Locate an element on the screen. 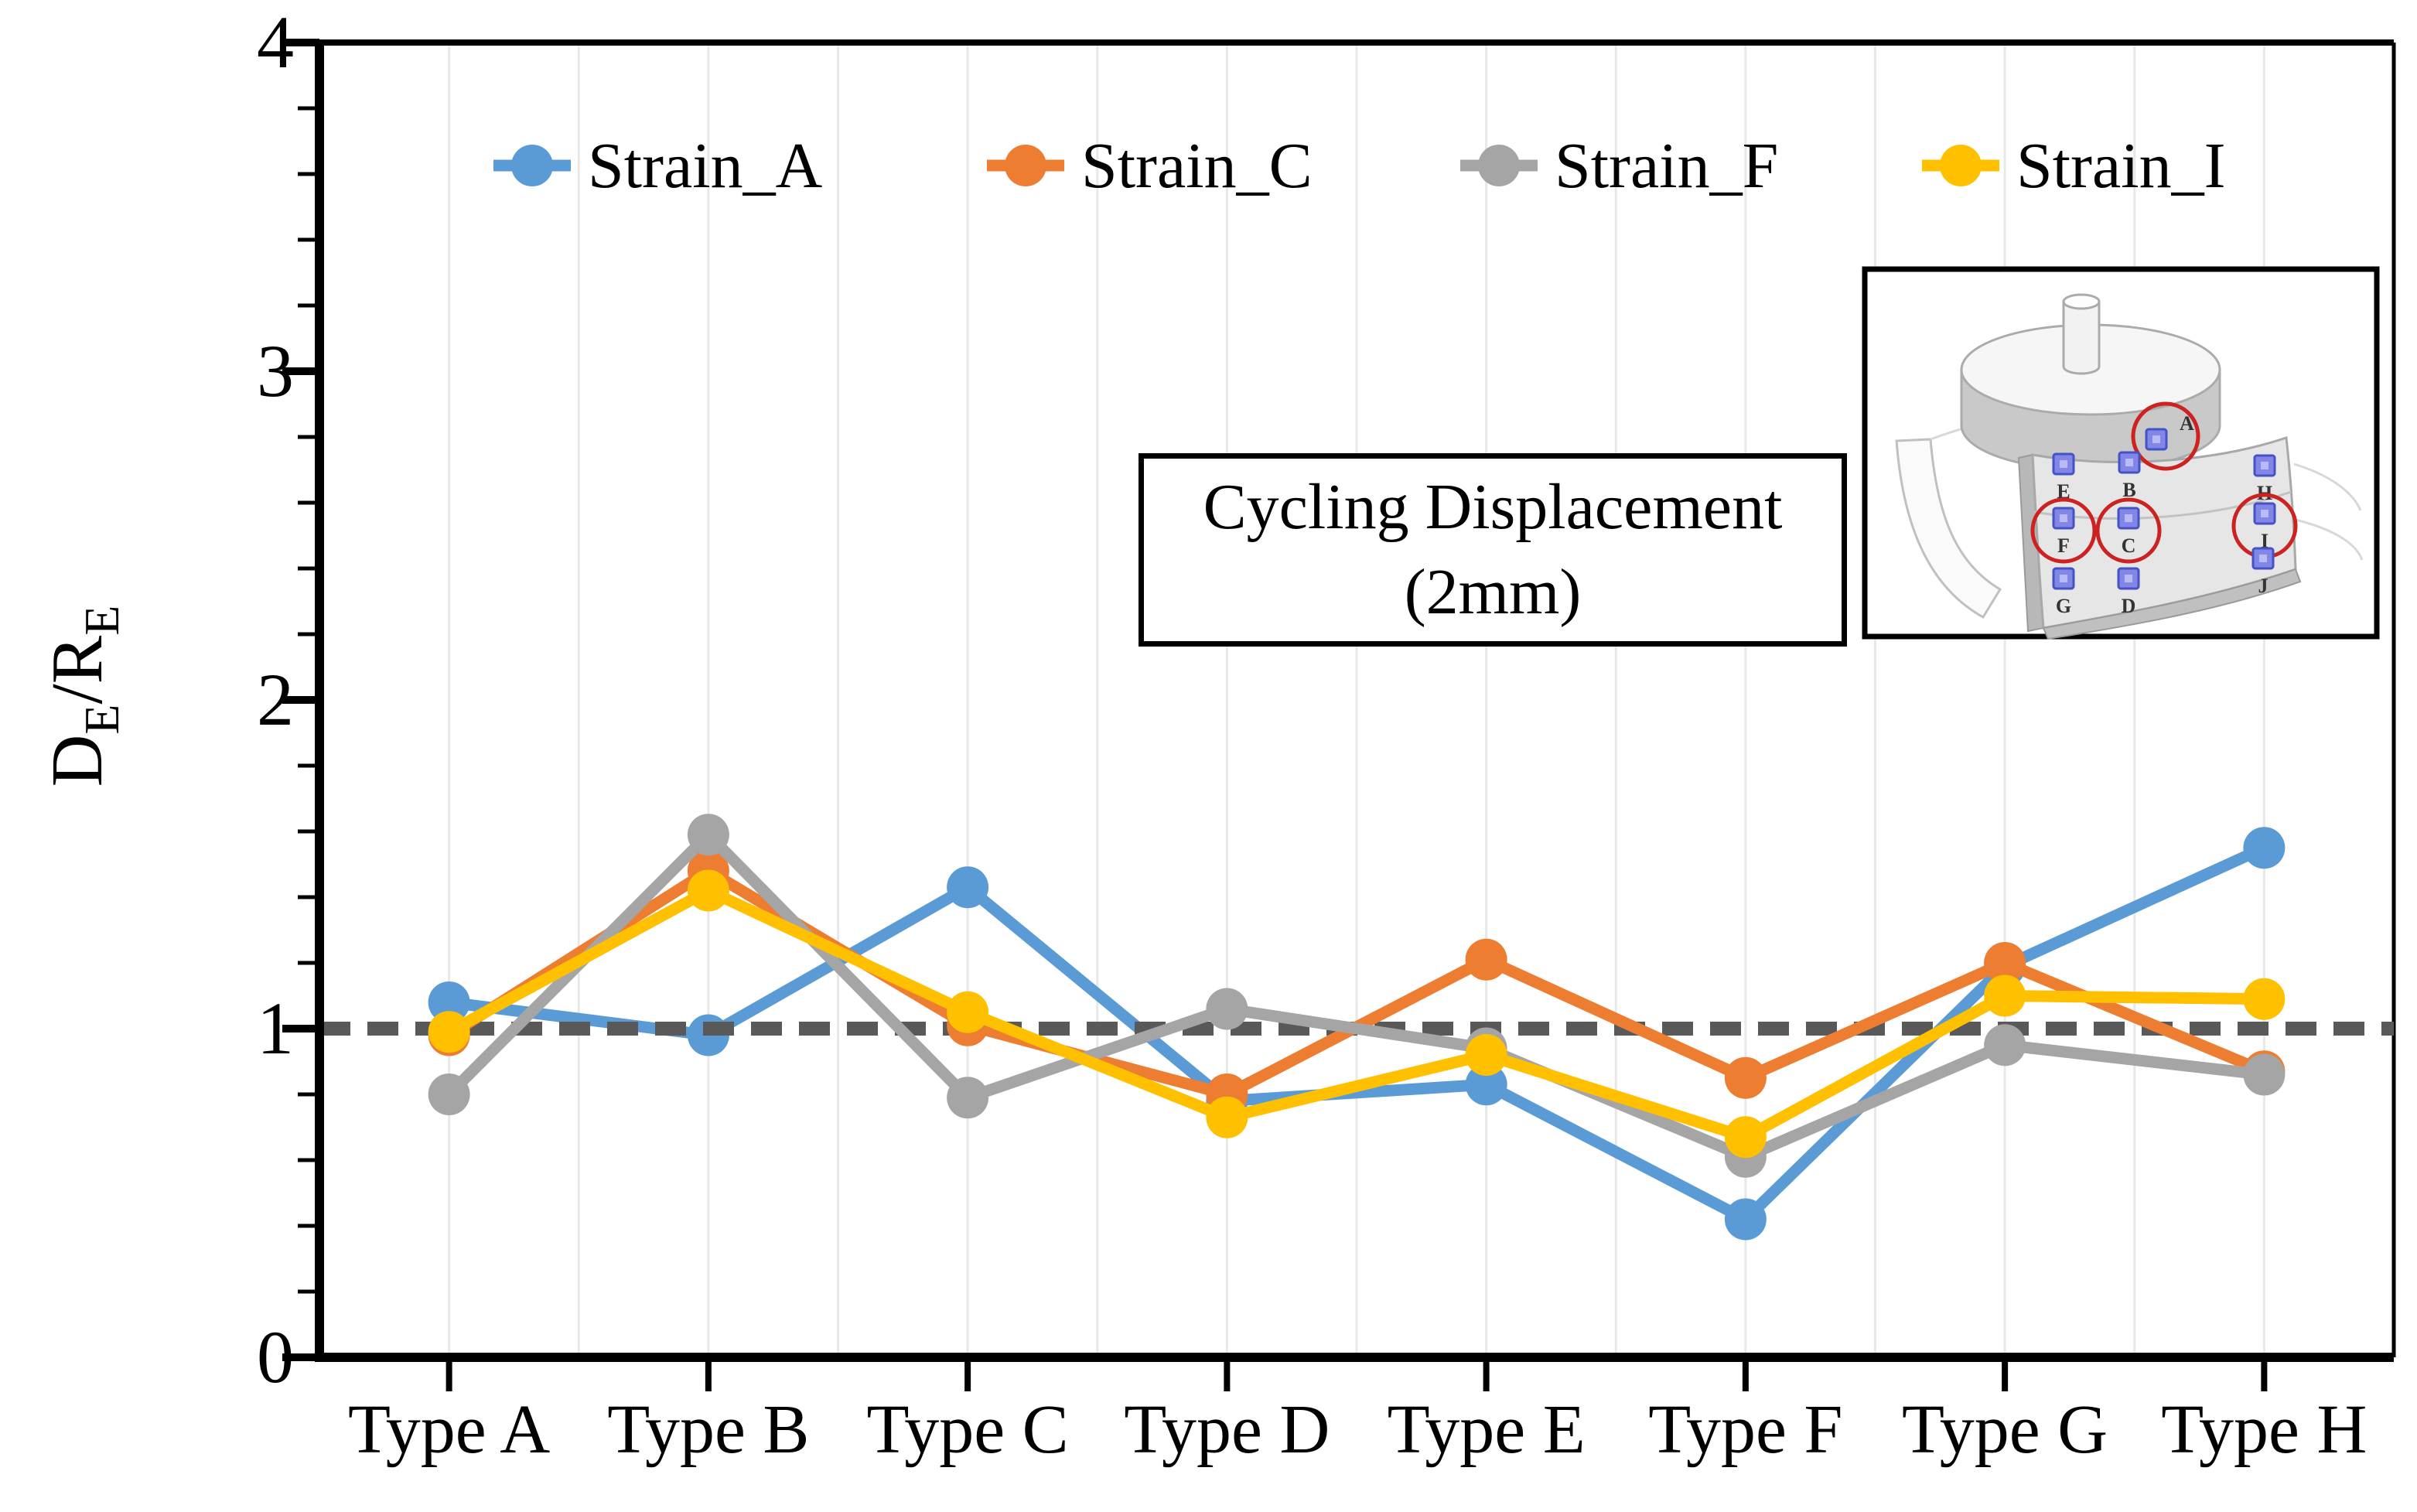 The height and width of the screenshot is (1512, 2417). gauge-square-inner-G is located at coordinates (2063, 578).